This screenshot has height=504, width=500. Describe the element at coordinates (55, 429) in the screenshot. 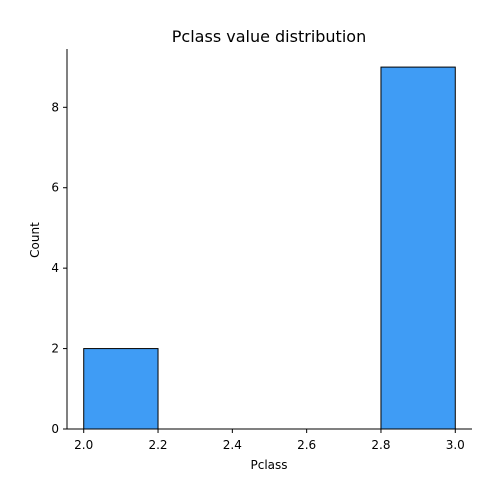

I see `y-tick-label: 0` at that location.